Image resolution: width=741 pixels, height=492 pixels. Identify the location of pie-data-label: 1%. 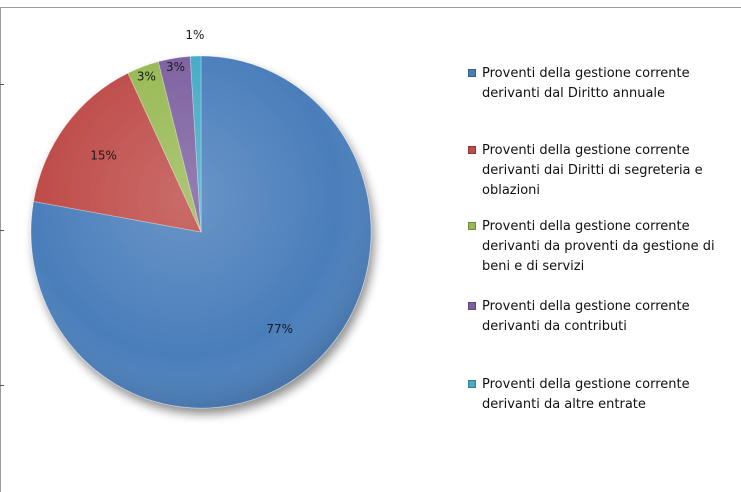
(194, 35).